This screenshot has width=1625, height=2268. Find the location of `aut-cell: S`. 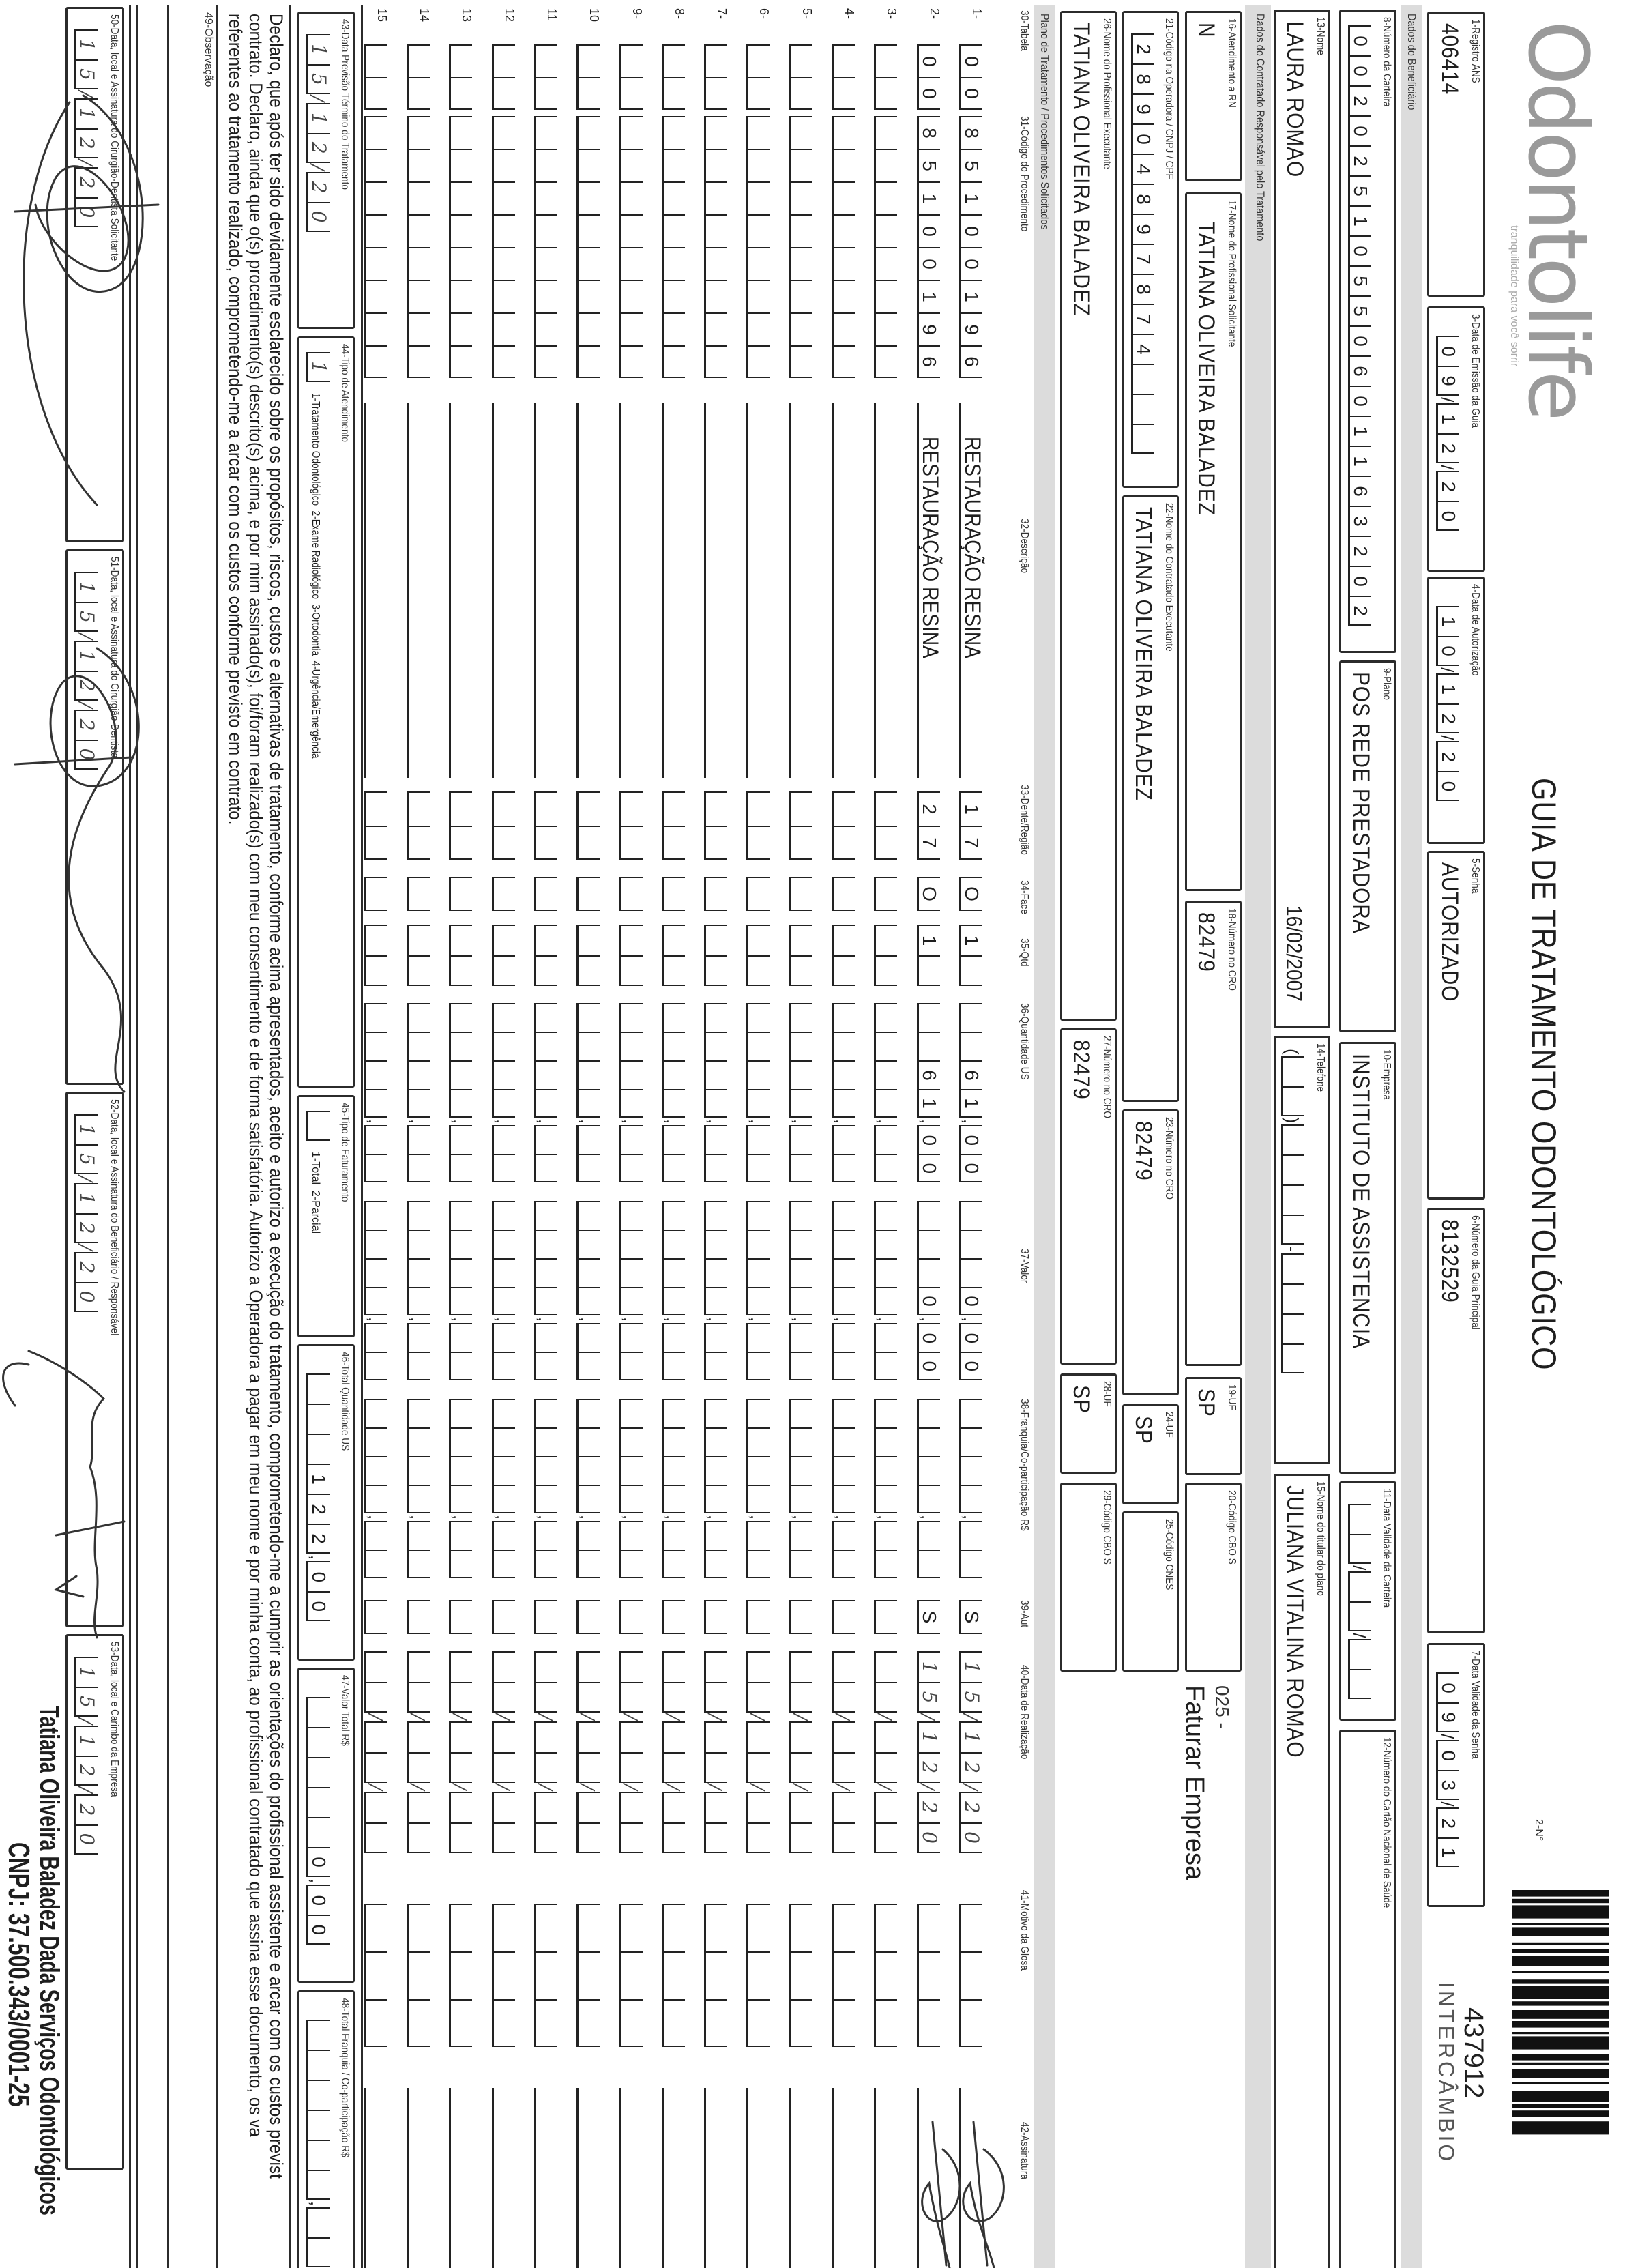

aut-cell: S is located at coordinates (970, 1617).